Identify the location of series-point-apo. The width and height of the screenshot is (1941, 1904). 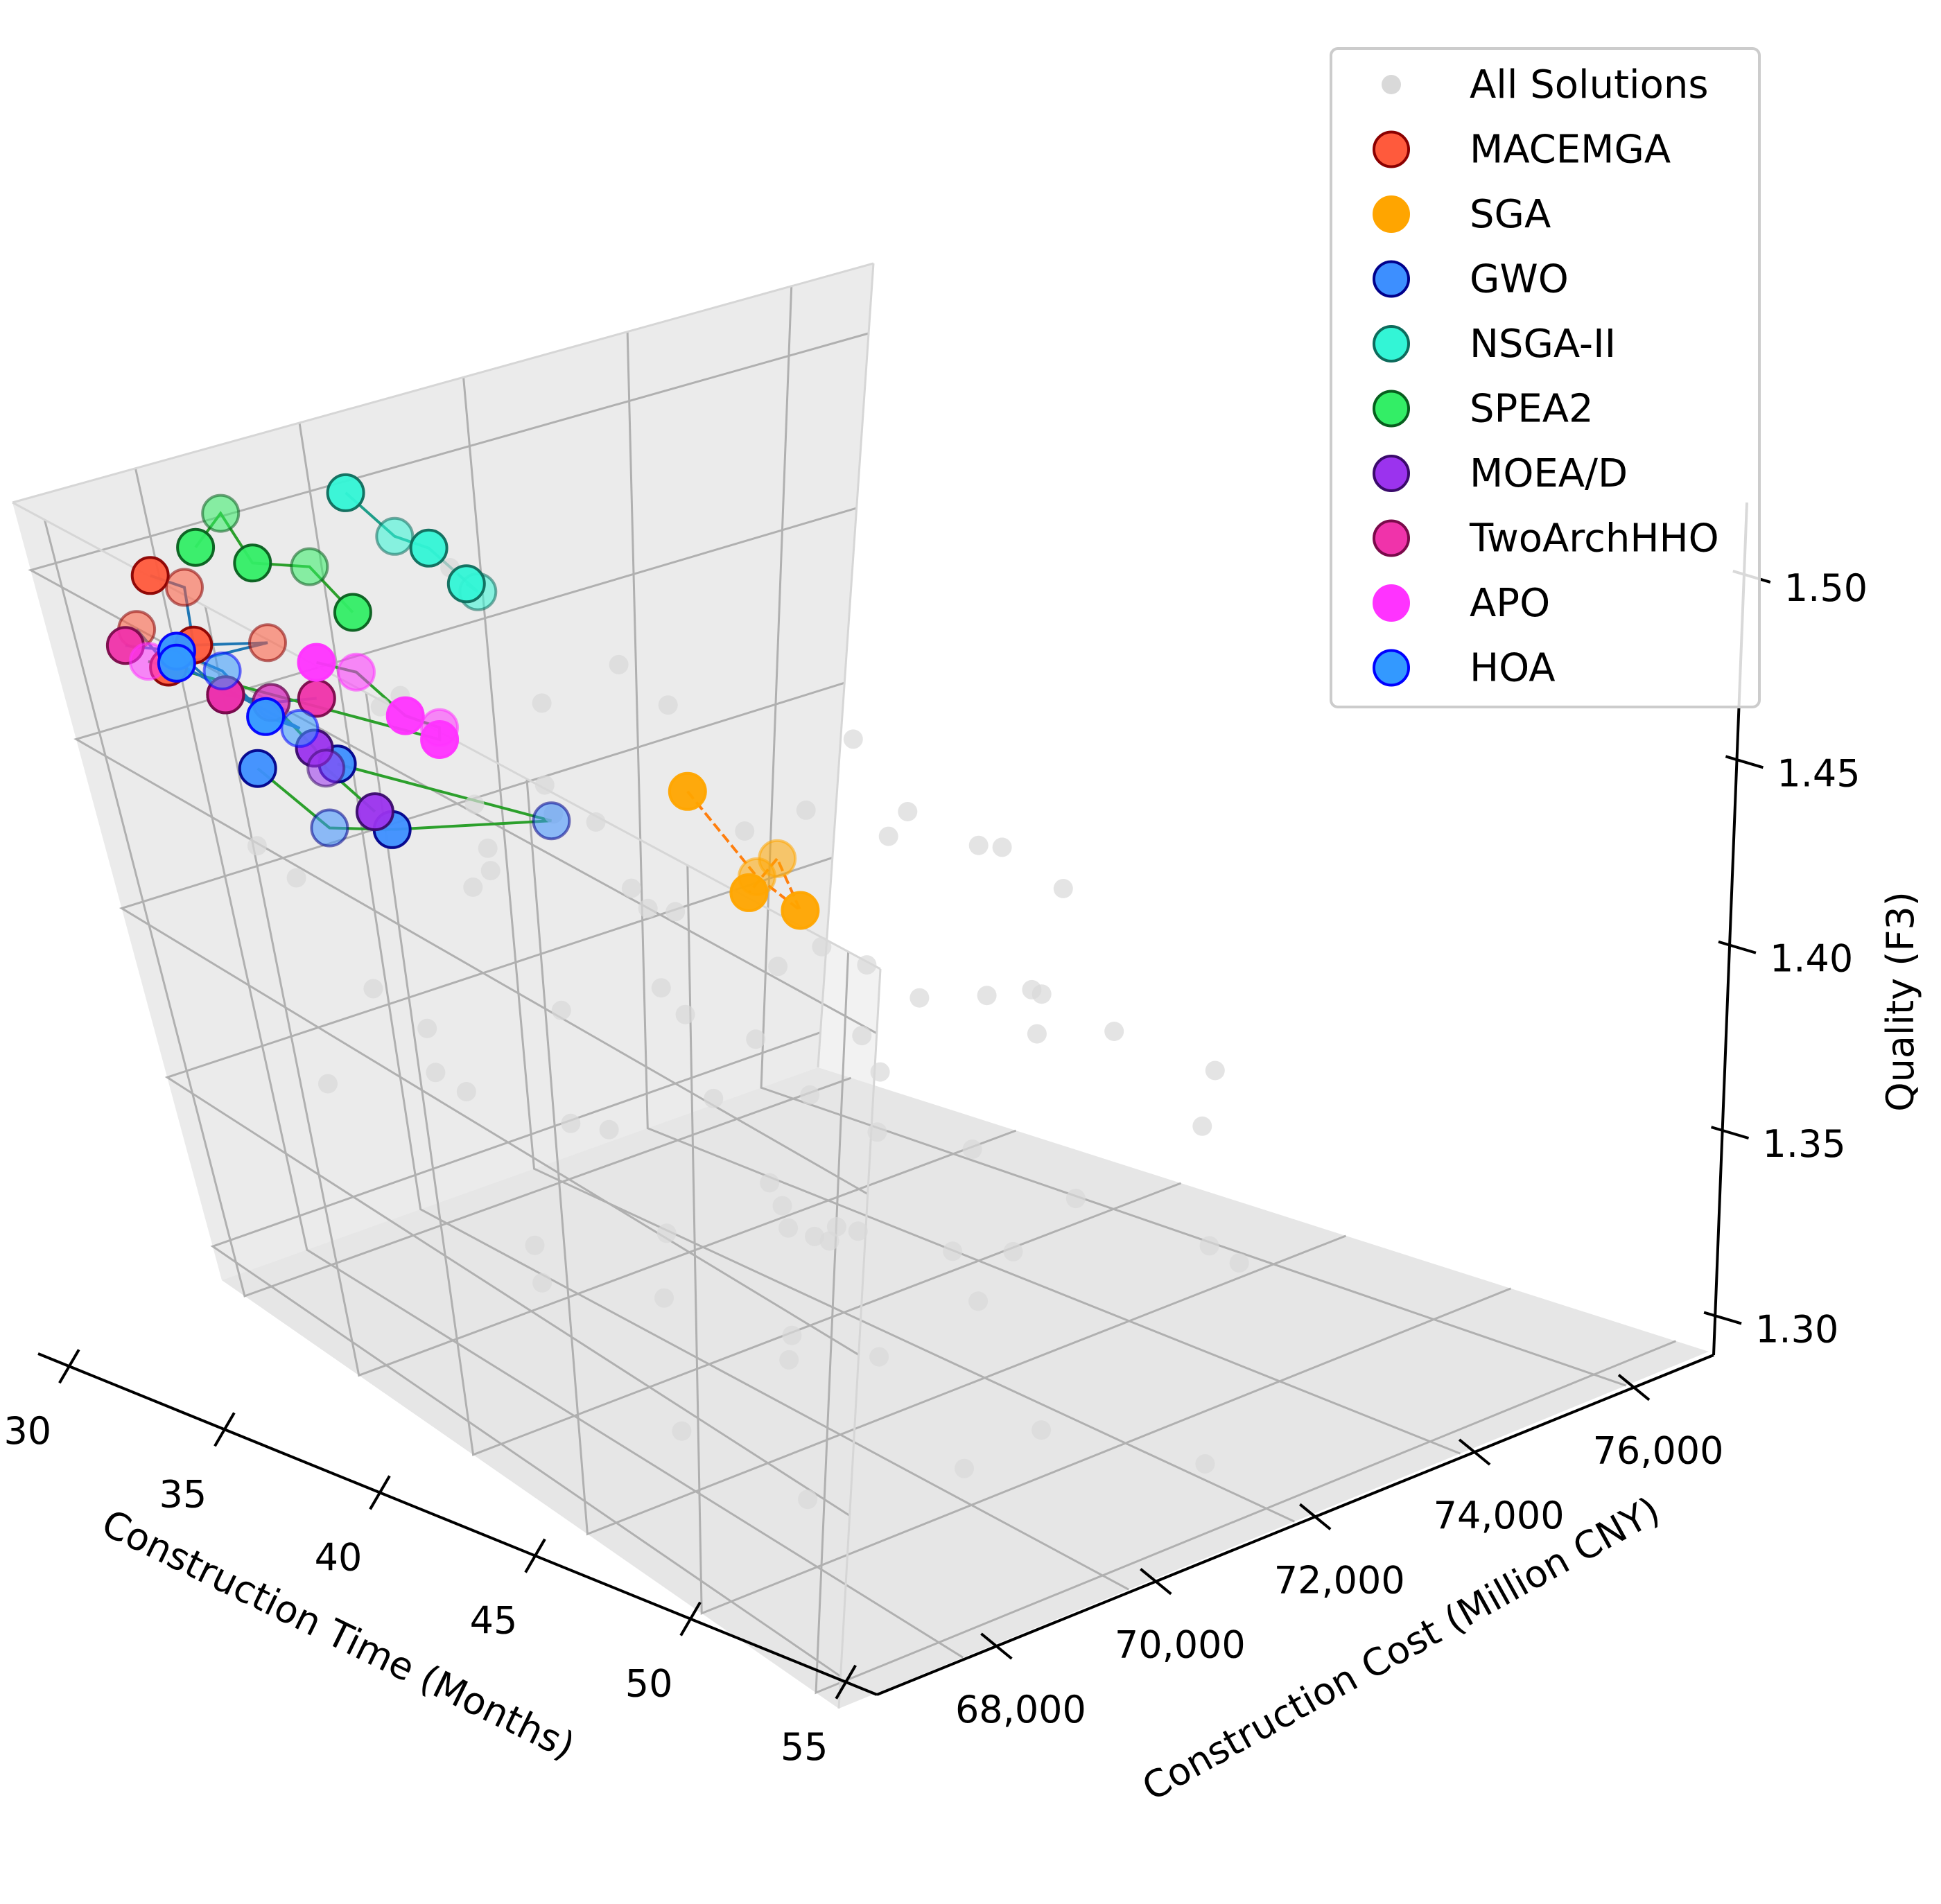
(405, 715).